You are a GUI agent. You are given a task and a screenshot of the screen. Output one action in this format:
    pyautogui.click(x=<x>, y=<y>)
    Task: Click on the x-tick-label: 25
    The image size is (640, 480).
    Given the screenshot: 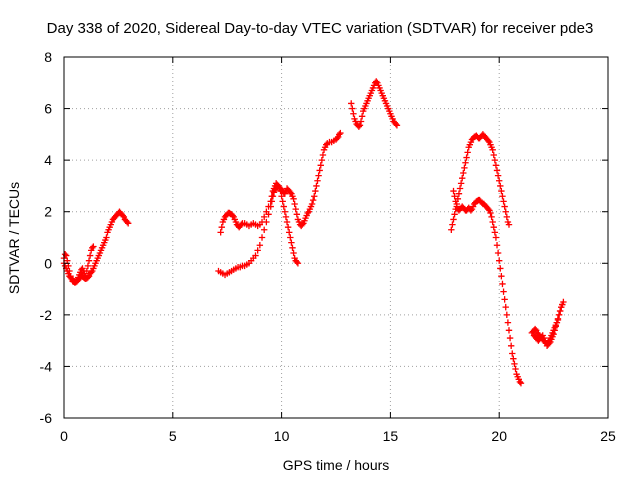 What is the action you would take?
    pyautogui.click(x=608, y=436)
    